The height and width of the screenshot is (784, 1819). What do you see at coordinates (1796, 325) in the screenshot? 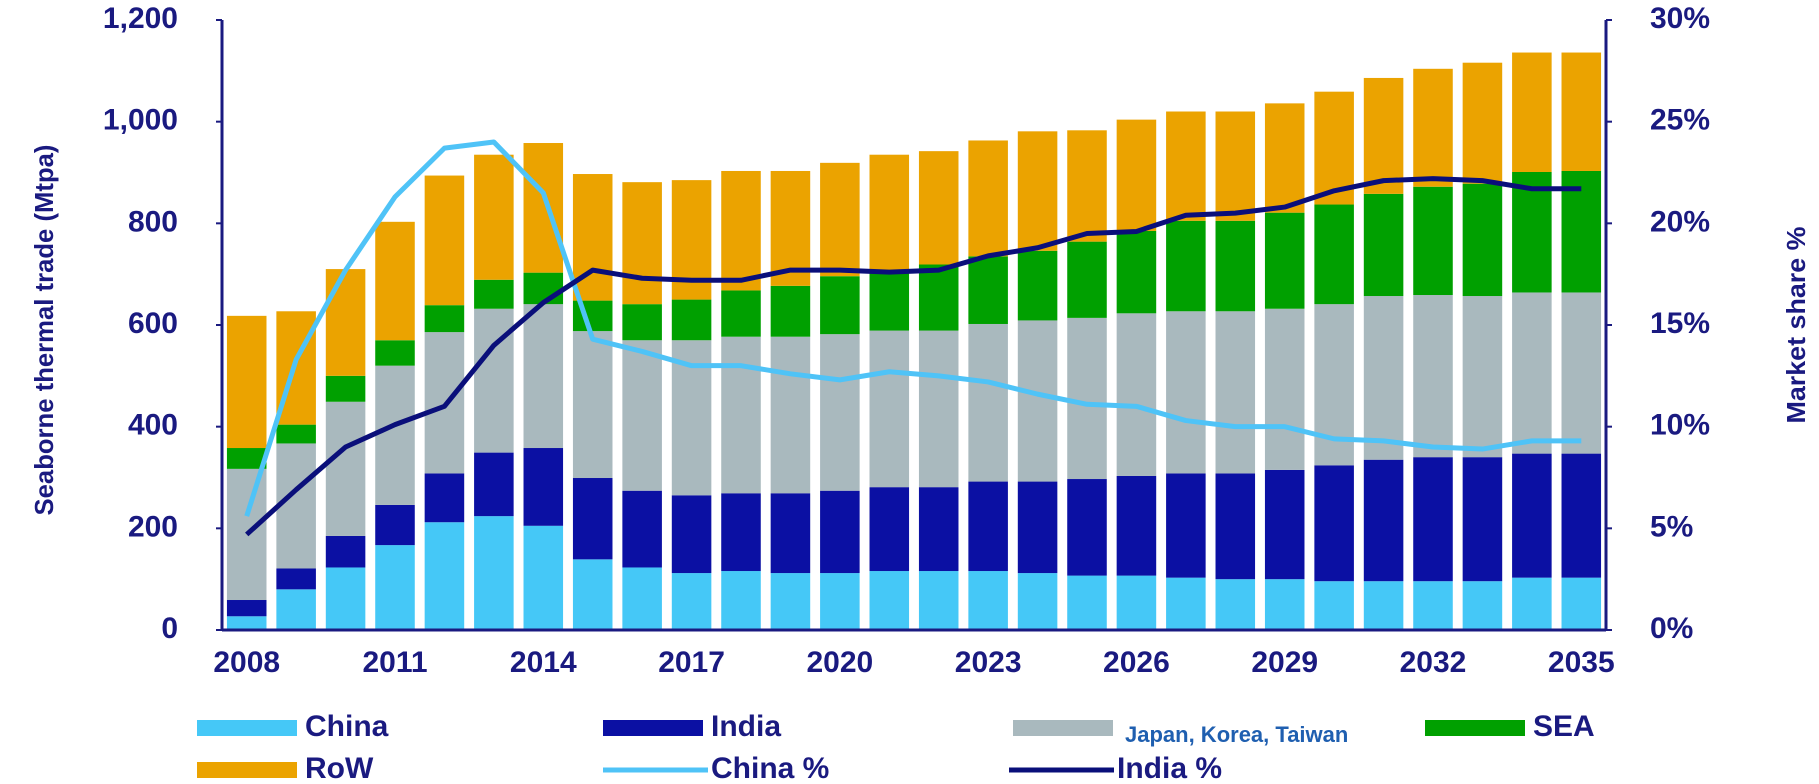
I see `y2-axis-title: Market share %` at bounding box center [1796, 325].